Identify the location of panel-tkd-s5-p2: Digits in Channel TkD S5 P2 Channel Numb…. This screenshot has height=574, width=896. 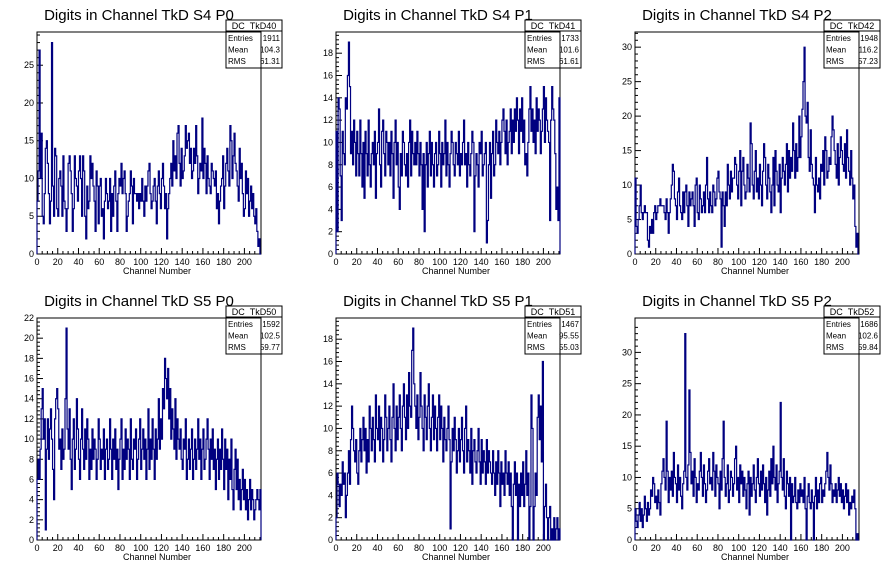
(751, 427).